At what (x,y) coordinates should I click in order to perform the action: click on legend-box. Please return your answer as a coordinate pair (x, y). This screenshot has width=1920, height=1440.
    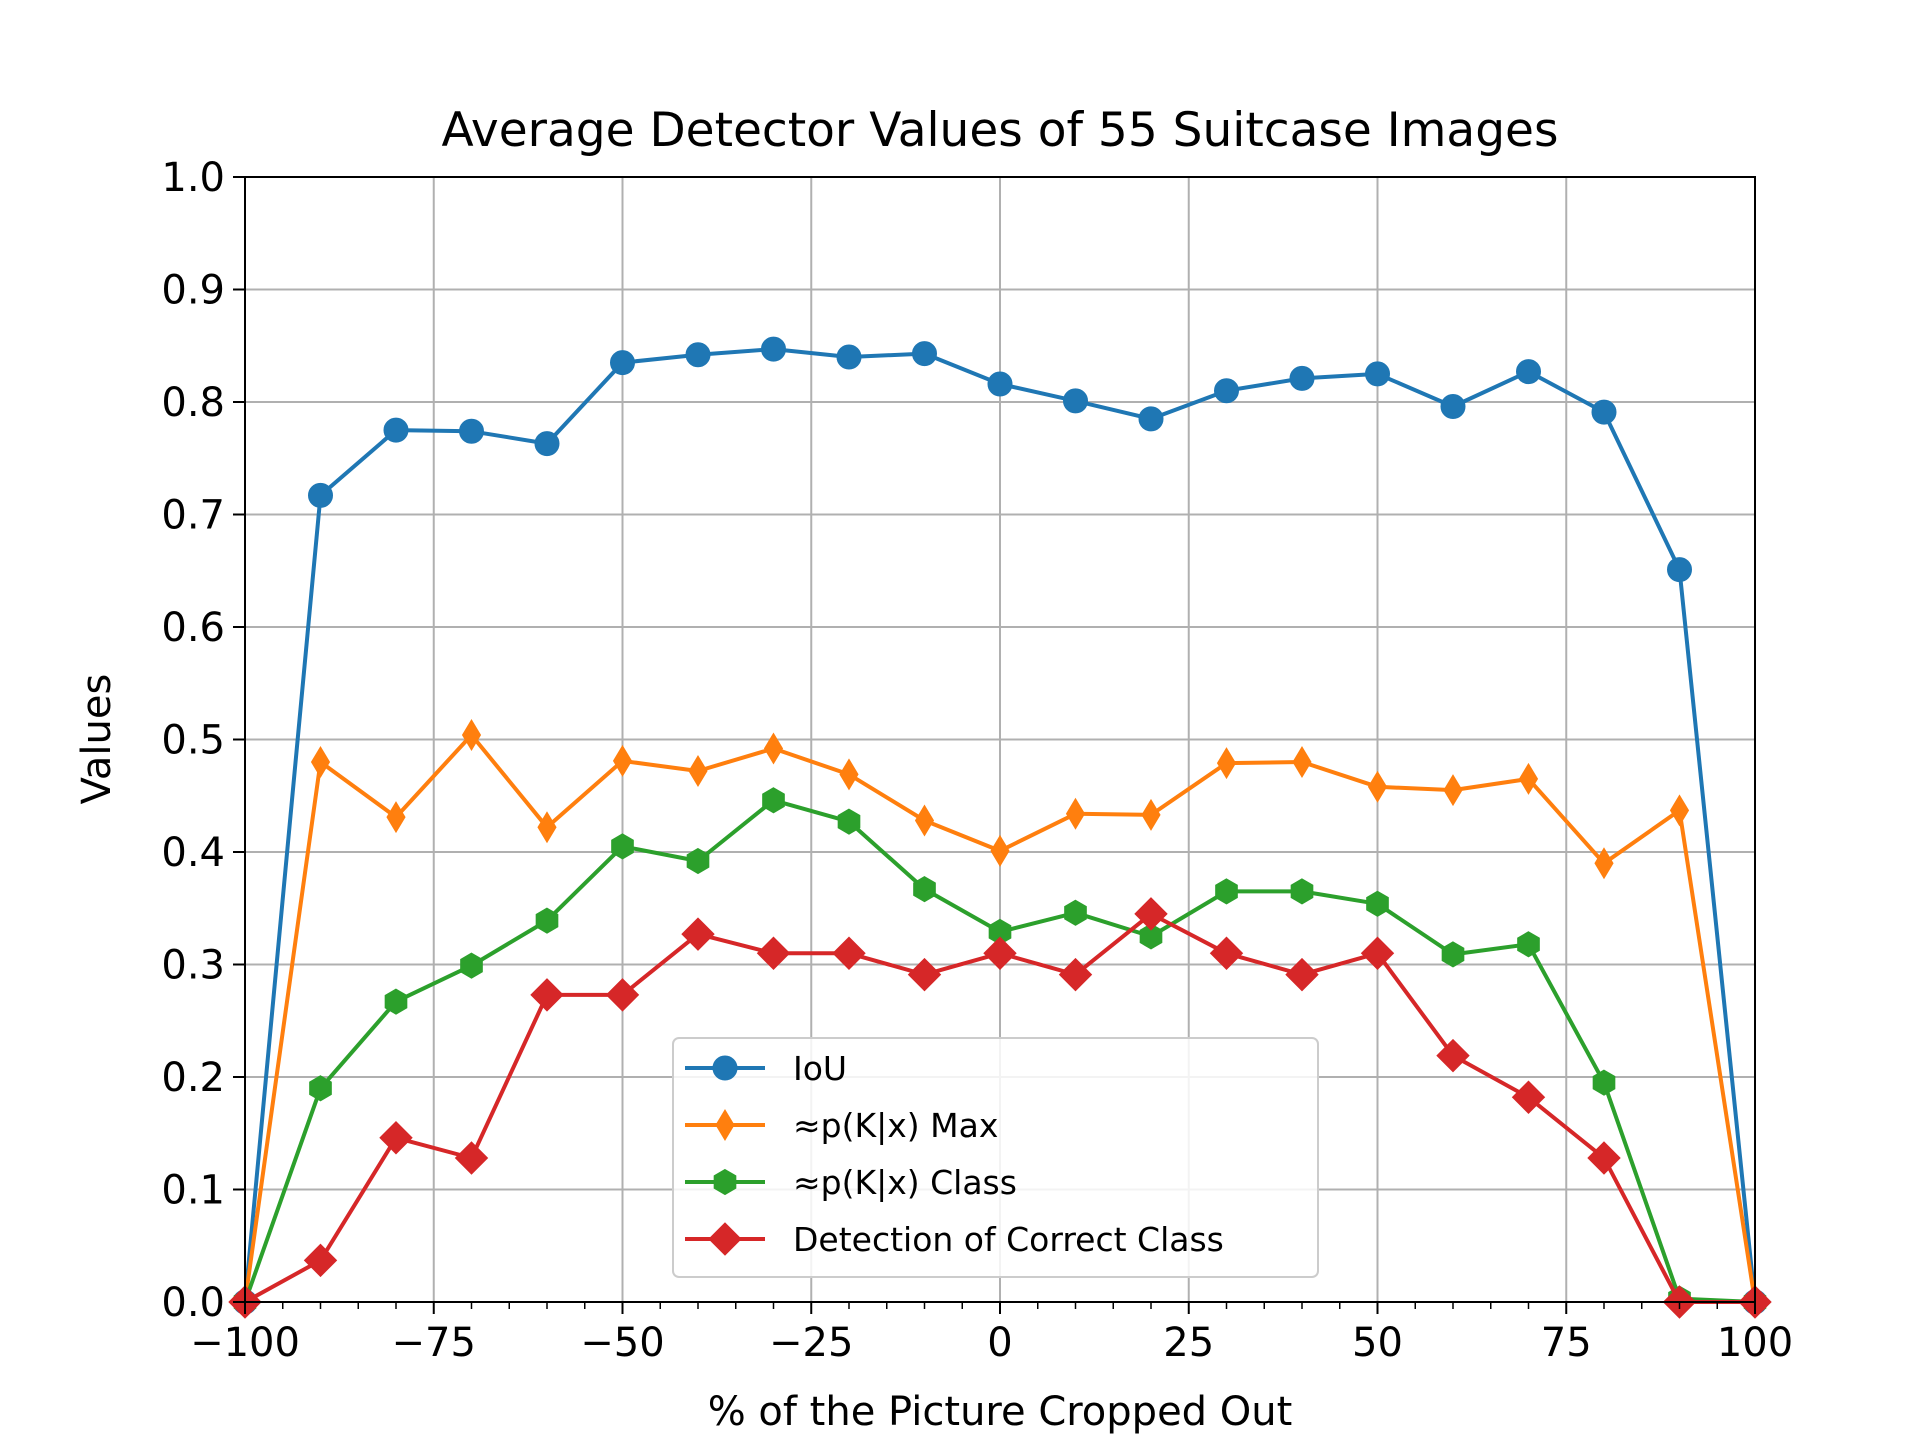
    Looking at the image, I should click on (995, 1157).